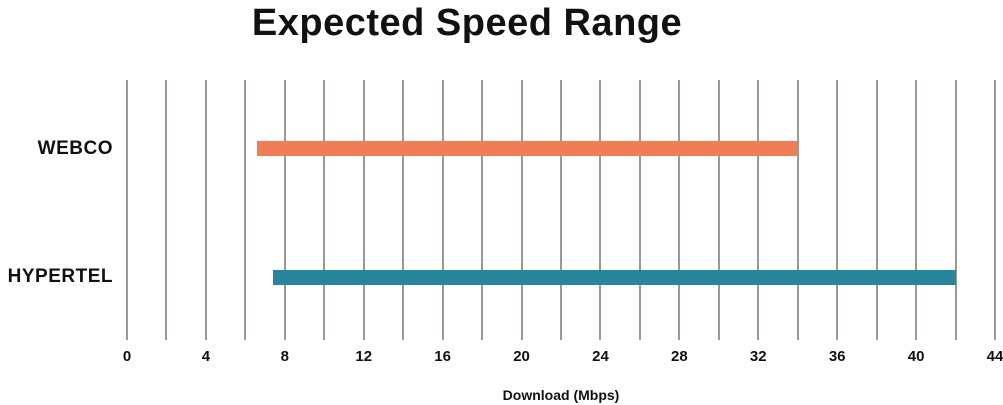  What do you see at coordinates (442, 356) in the screenshot?
I see `x-tick-label-16: 16` at bounding box center [442, 356].